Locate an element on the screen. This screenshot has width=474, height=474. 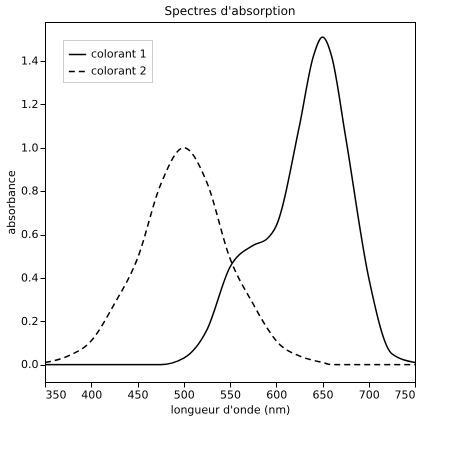
x-tick-label: 650 is located at coordinates (323, 395).